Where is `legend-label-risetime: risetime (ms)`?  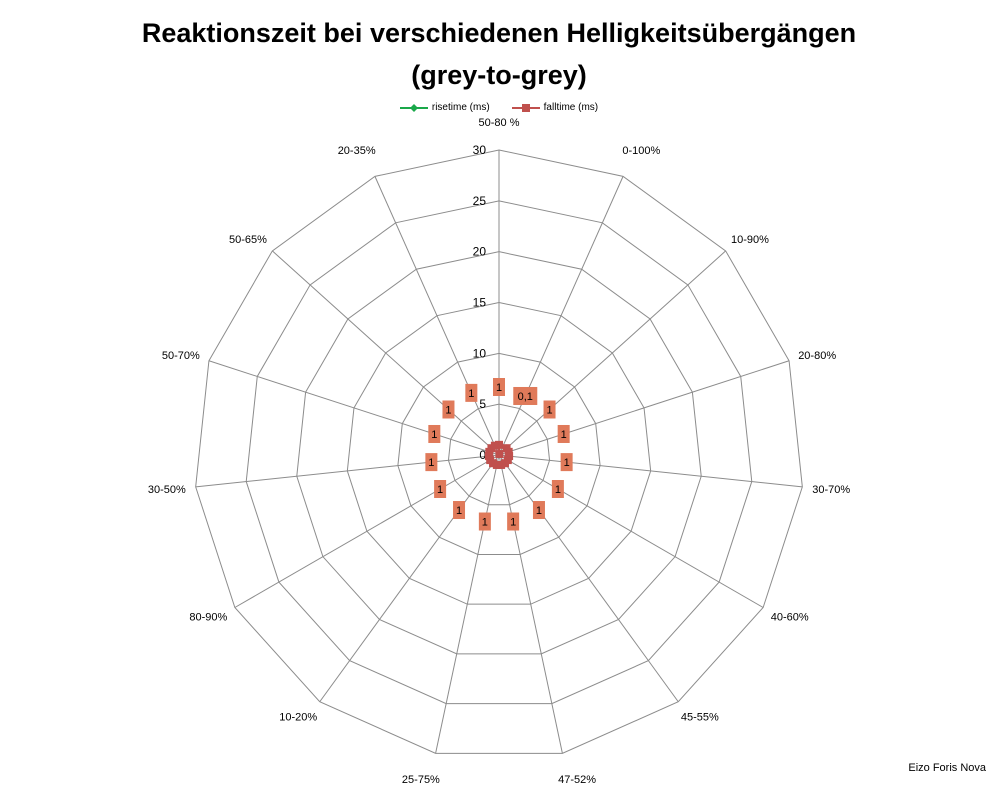
legend-label-risetime: risetime (ms) is located at coordinates (460, 107).